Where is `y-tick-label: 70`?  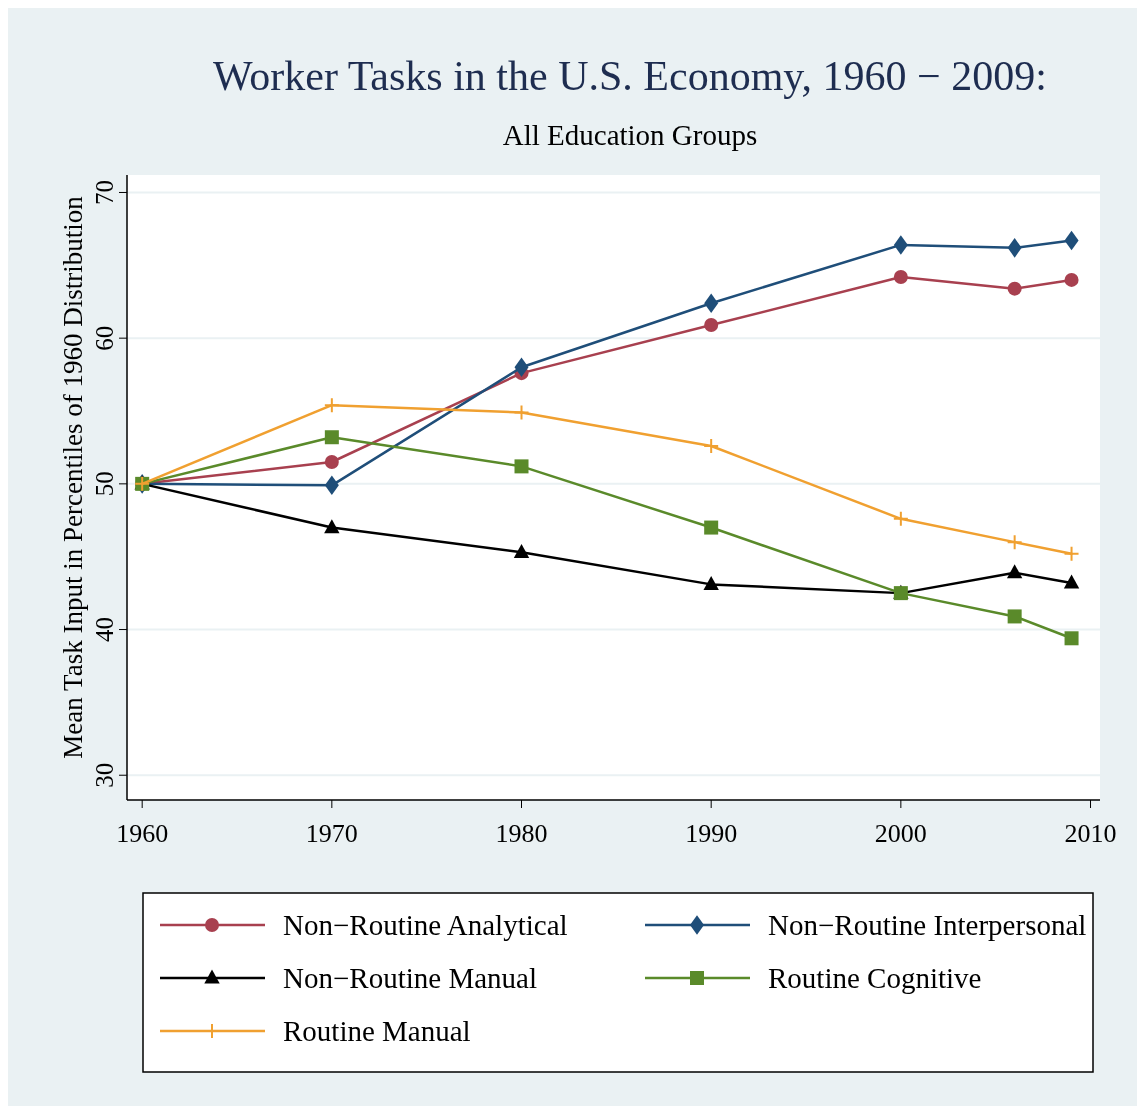
y-tick-label: 70 is located at coordinates (104, 192).